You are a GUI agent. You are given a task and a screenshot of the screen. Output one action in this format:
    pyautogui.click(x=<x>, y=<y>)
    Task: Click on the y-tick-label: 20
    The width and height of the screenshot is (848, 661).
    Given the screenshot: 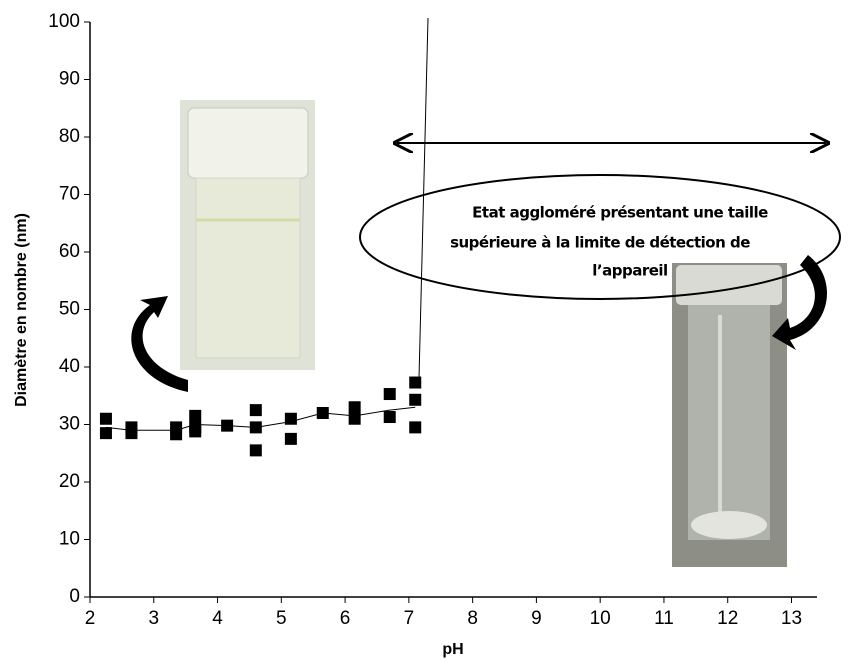 What is the action you would take?
    pyautogui.click(x=69, y=481)
    